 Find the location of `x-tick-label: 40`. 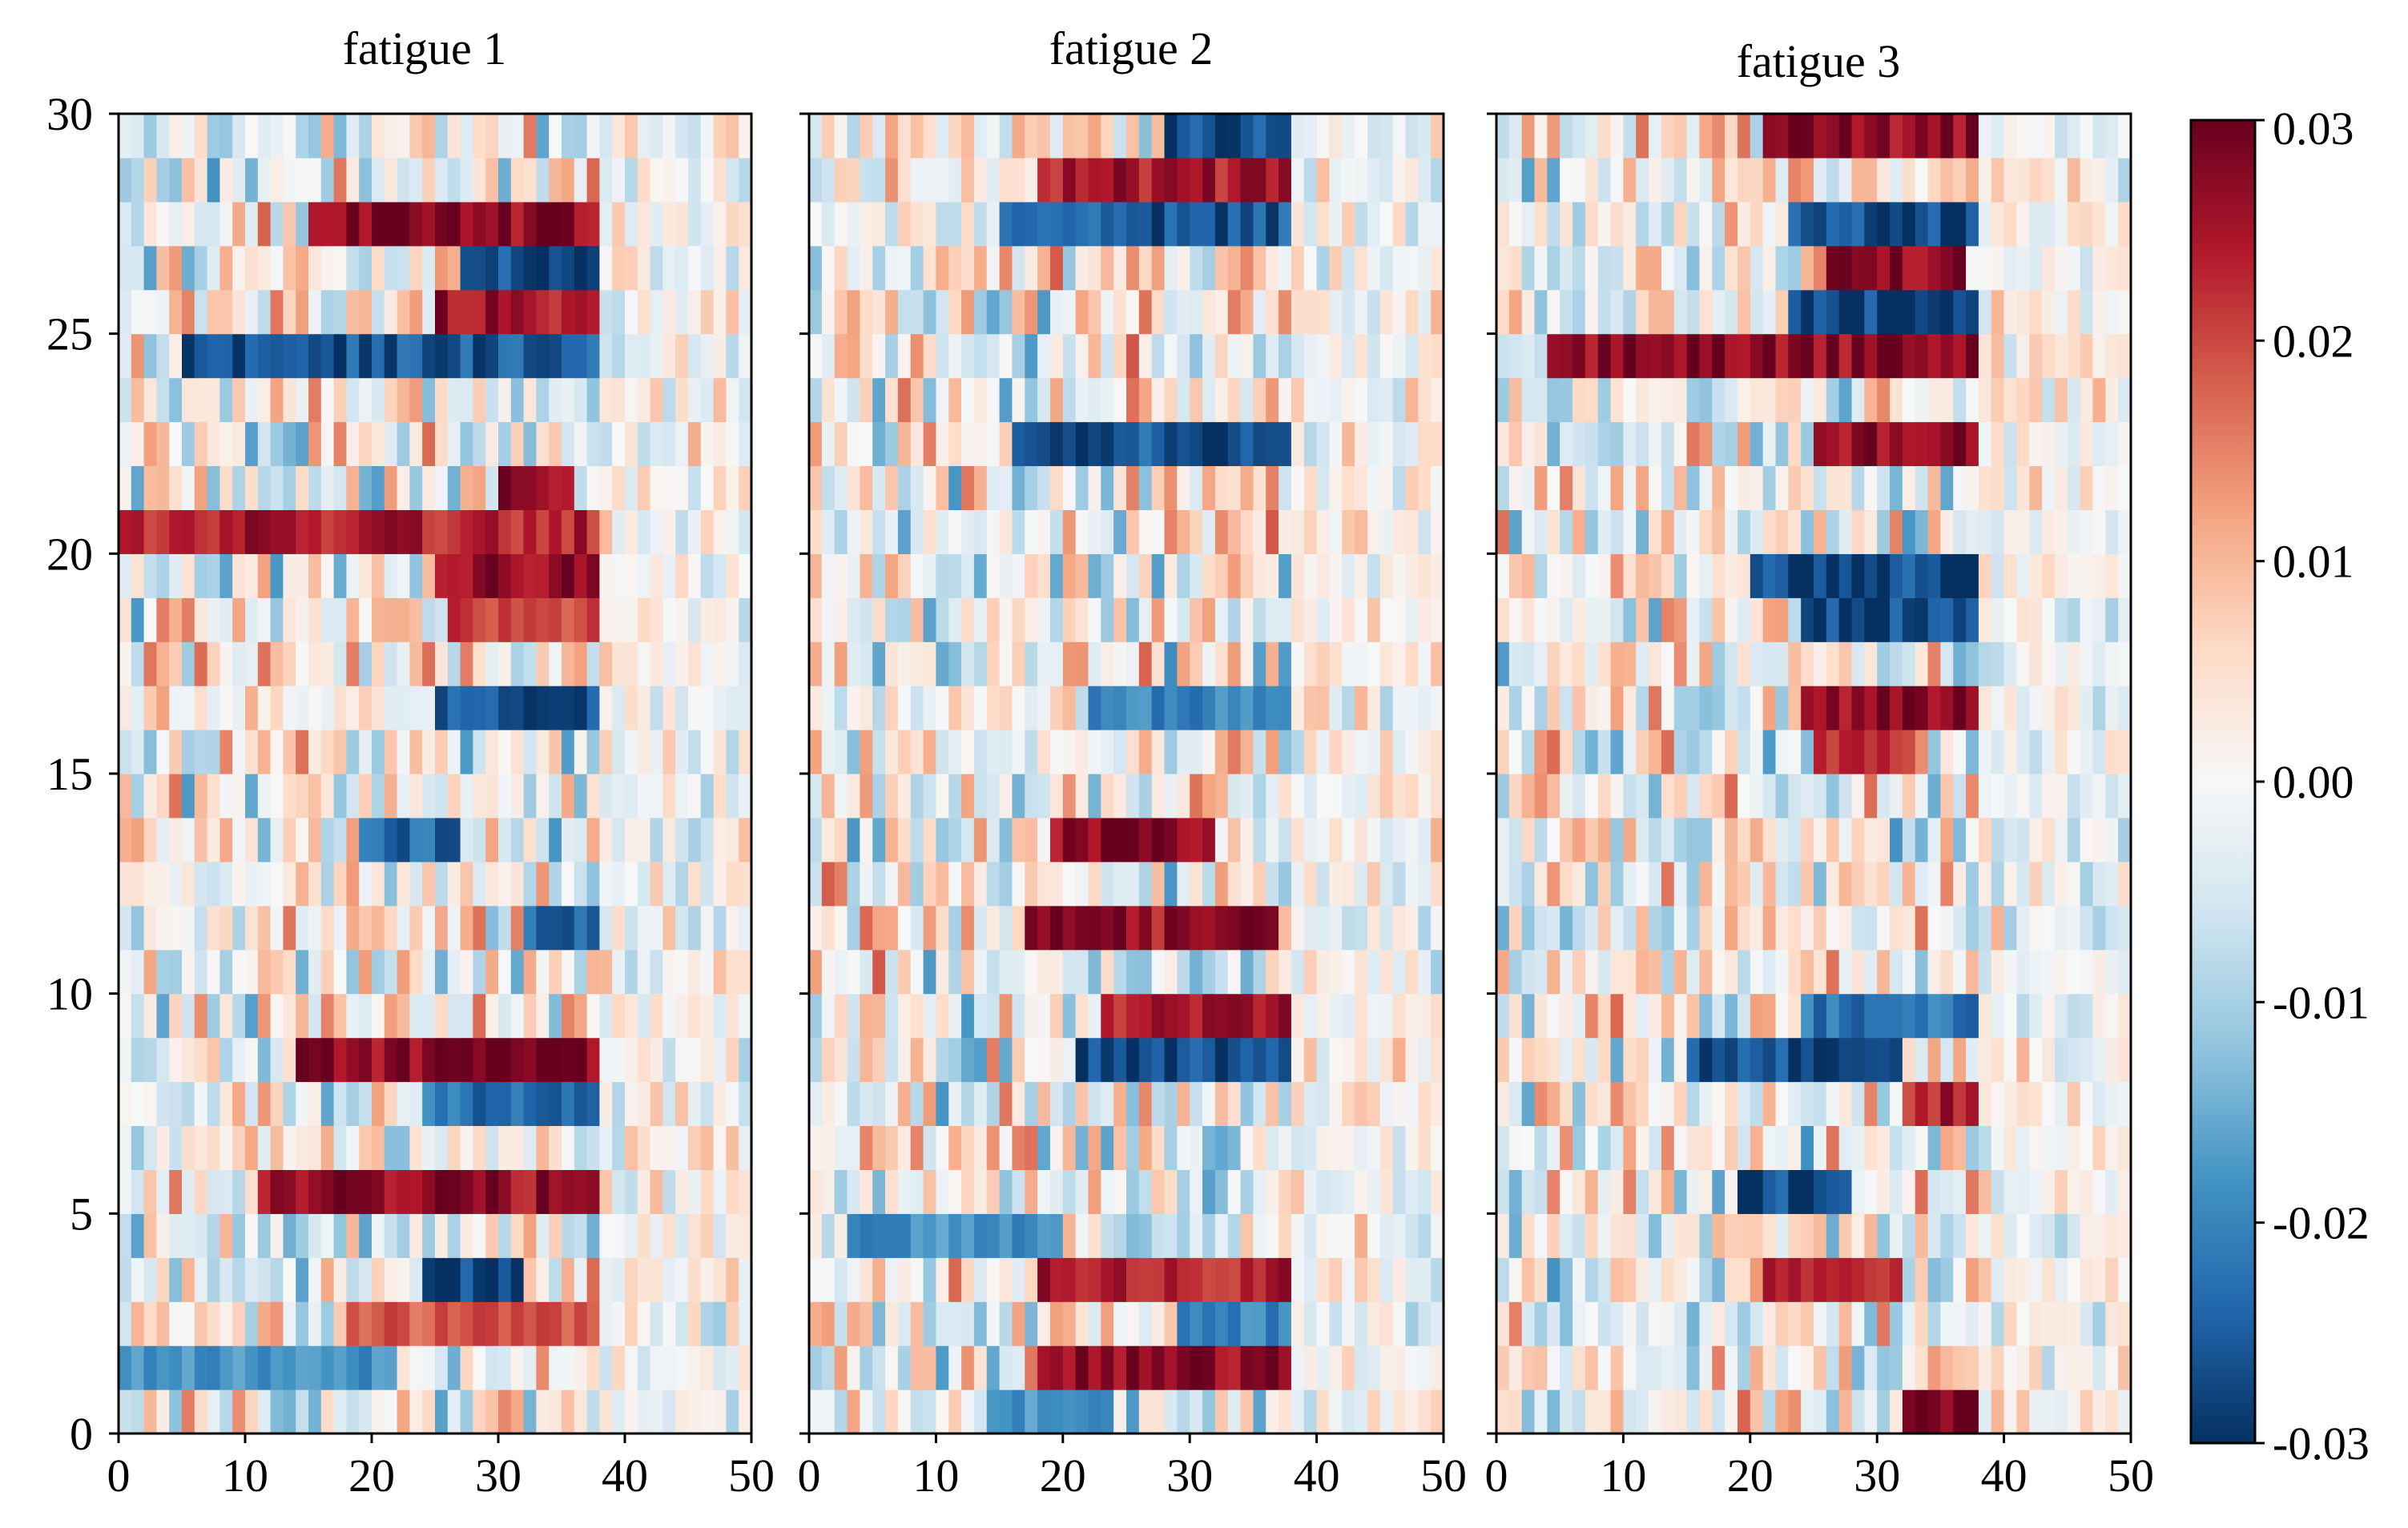

x-tick-label: 40 is located at coordinates (2004, 1476).